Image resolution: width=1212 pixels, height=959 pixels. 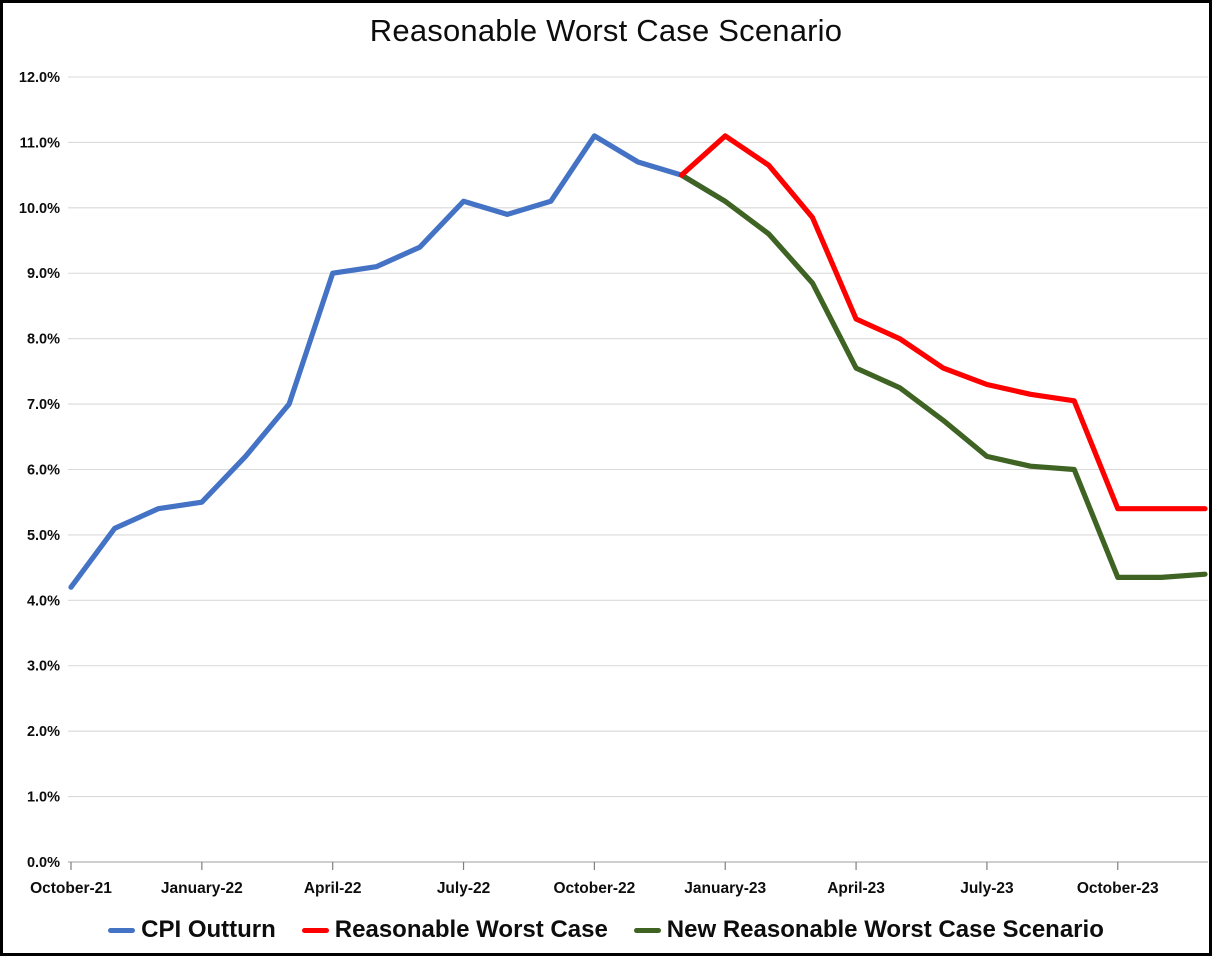 I want to click on x-axis-tick-label: October-21, so click(x=71, y=888).